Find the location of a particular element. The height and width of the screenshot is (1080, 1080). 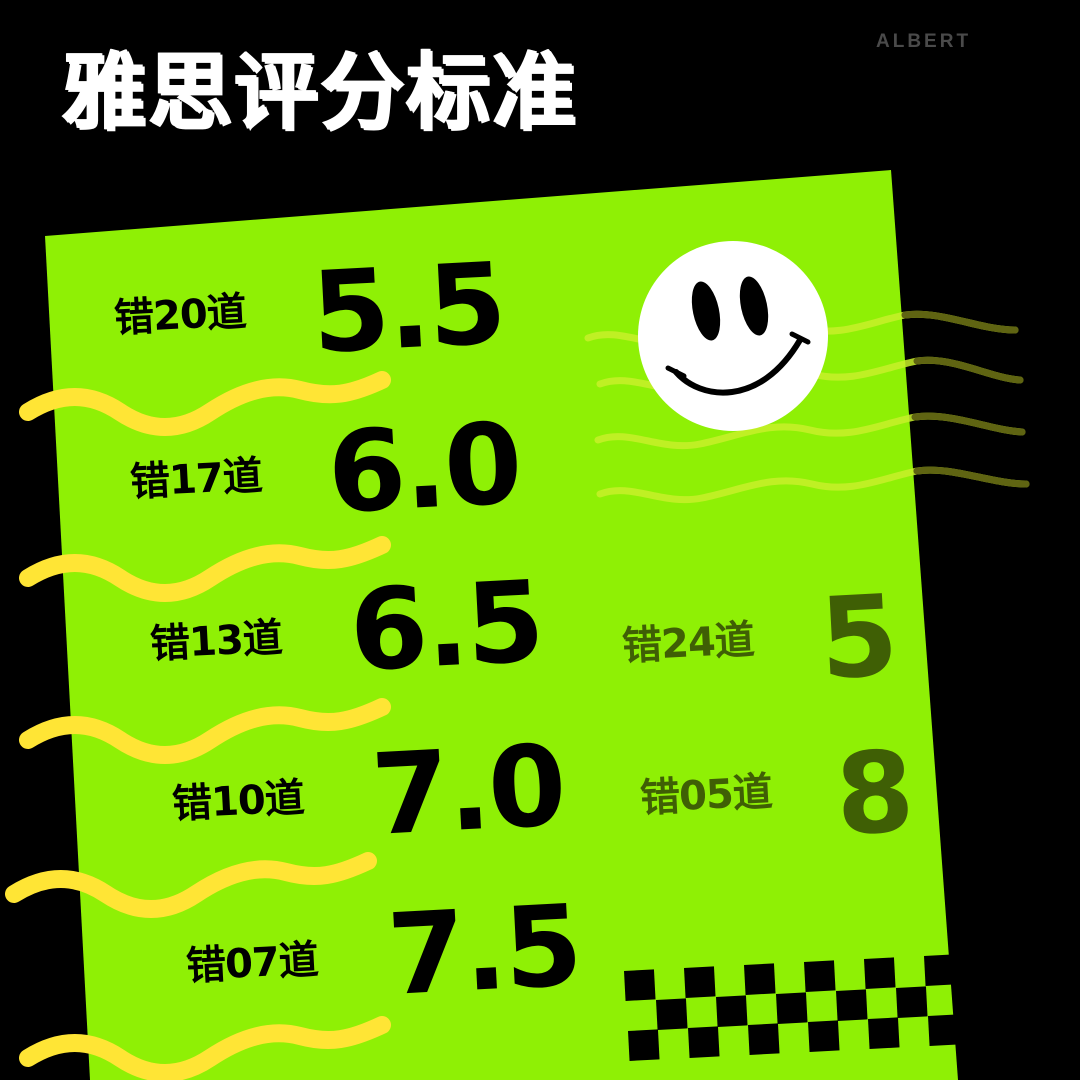

side-row-label-2: 错05道 is located at coordinates (706, 795).